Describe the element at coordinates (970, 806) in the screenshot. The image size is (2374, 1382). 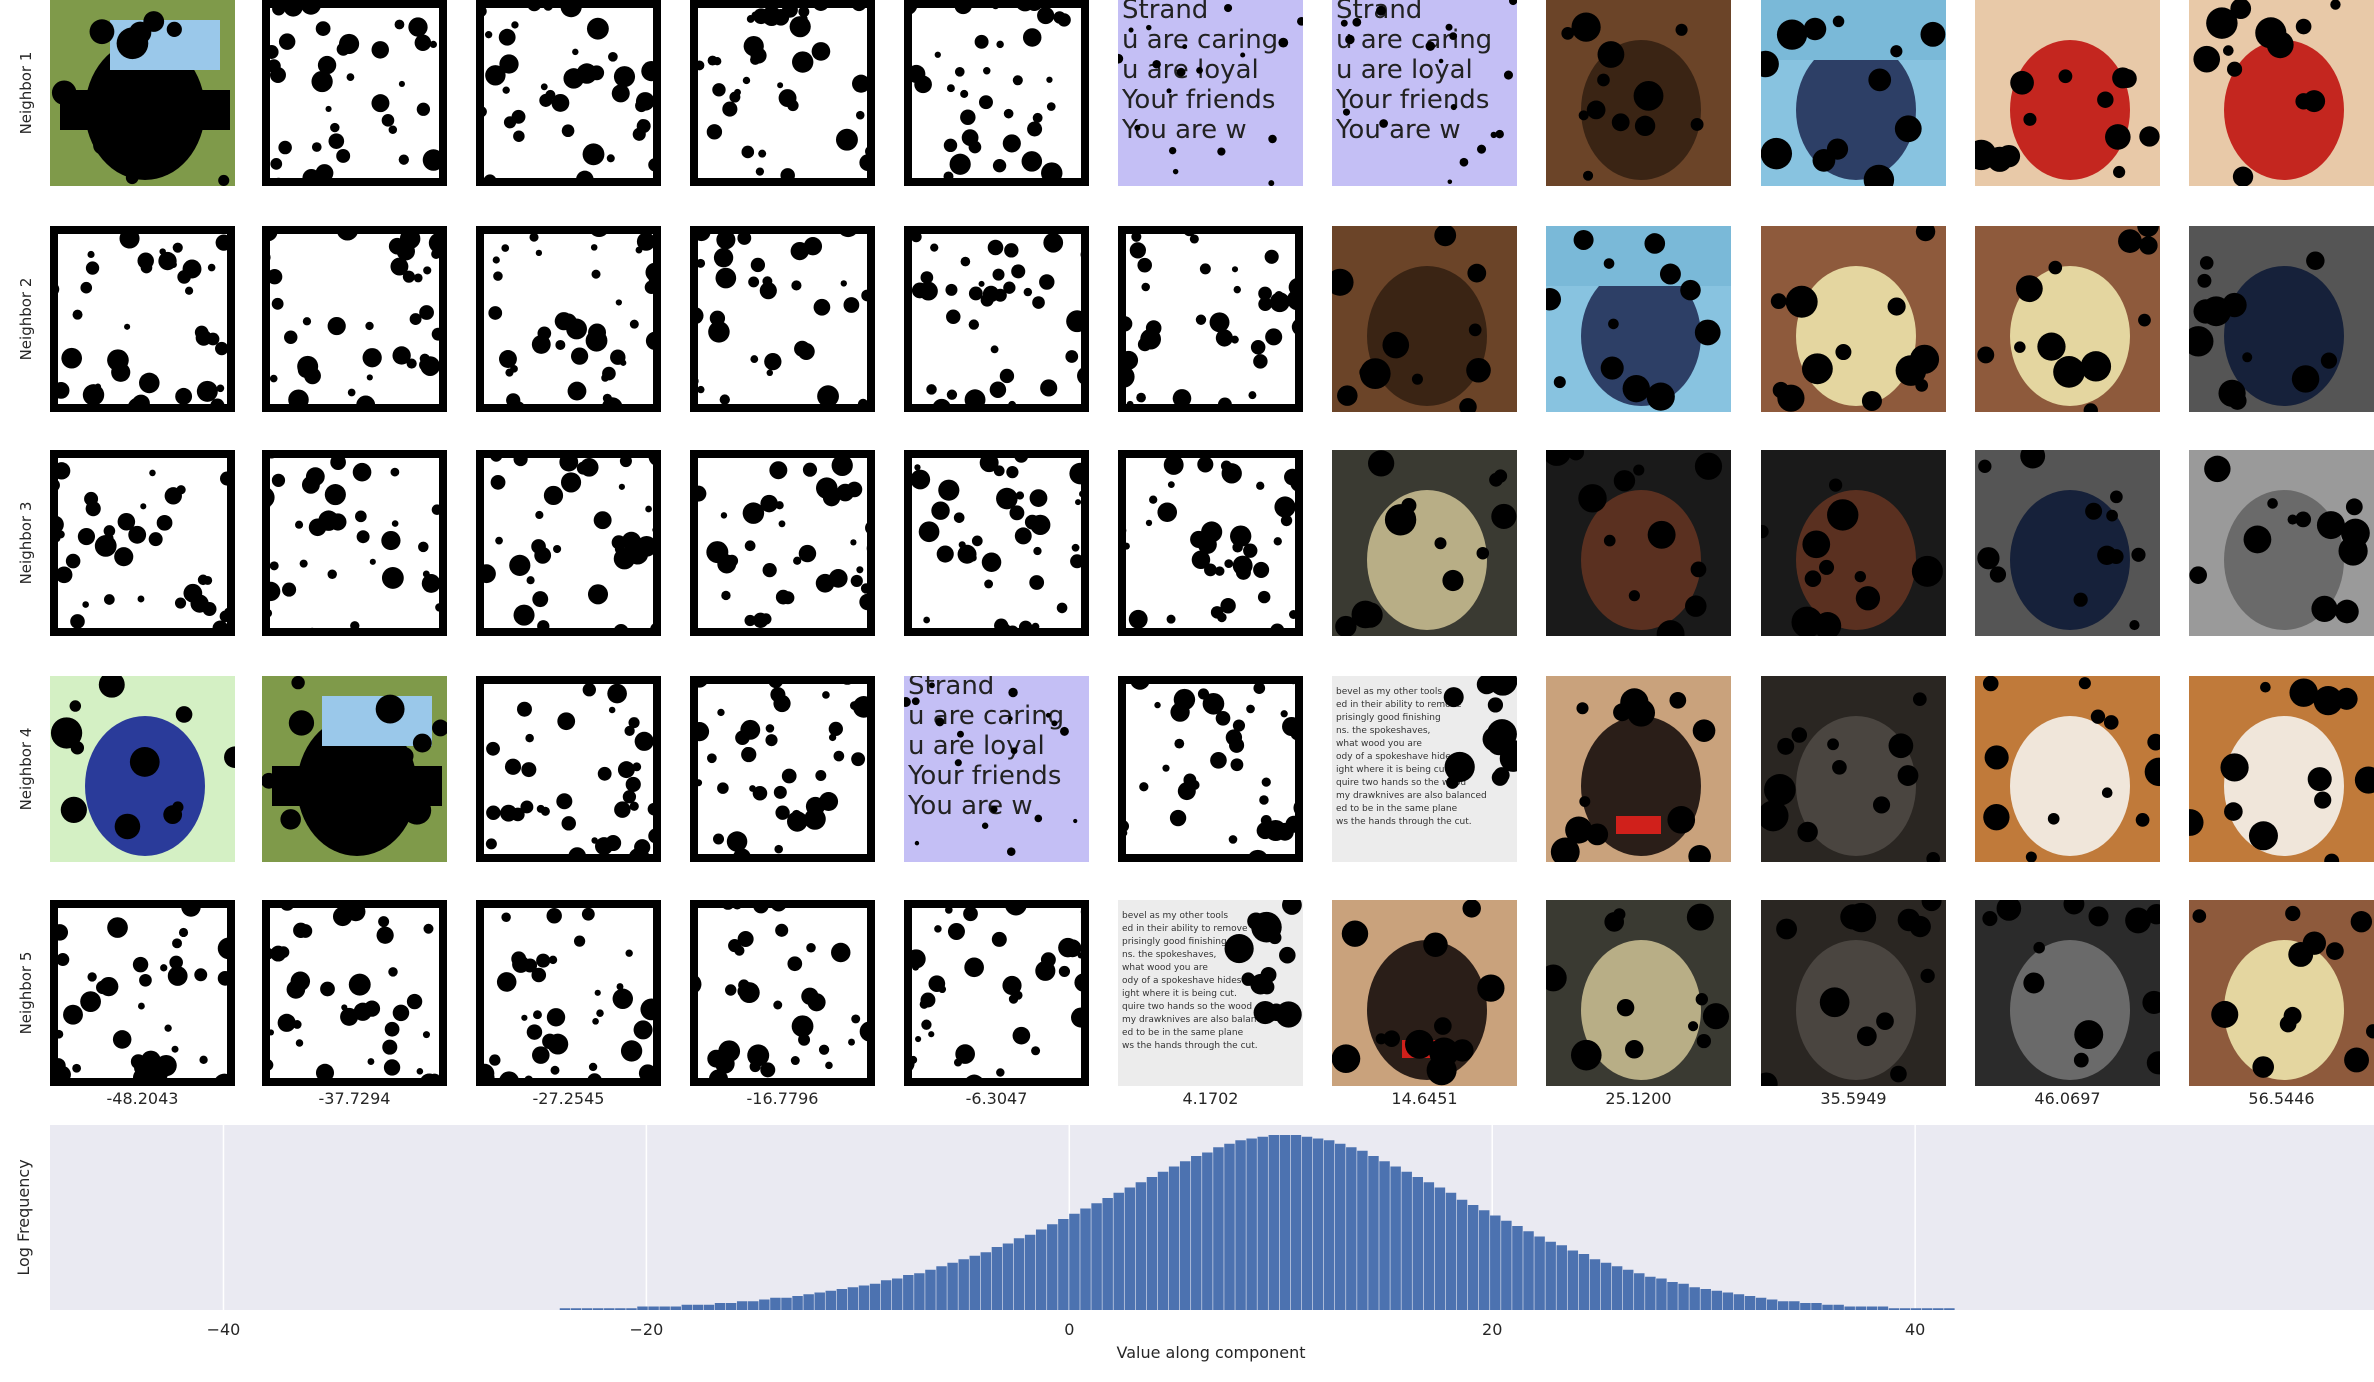
I see `svg-text: You are w` at that location.